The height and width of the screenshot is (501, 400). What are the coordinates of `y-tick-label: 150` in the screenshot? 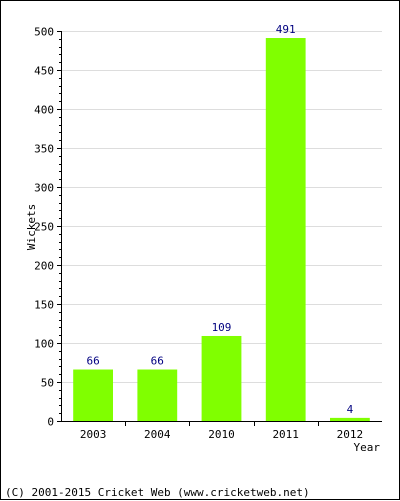 It's located at (44, 305).